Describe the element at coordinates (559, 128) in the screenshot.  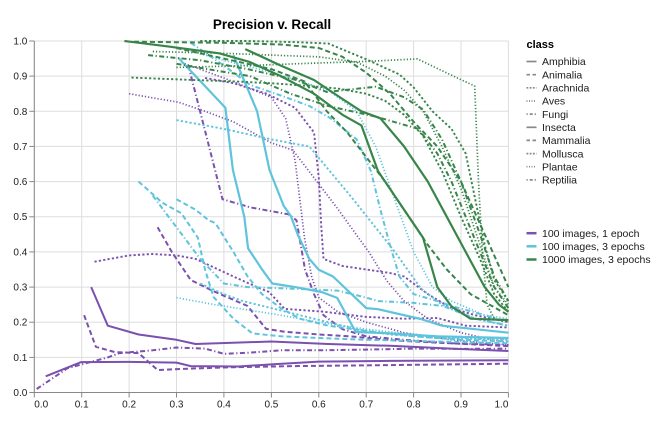
I see `svg-text: Insecta` at that location.